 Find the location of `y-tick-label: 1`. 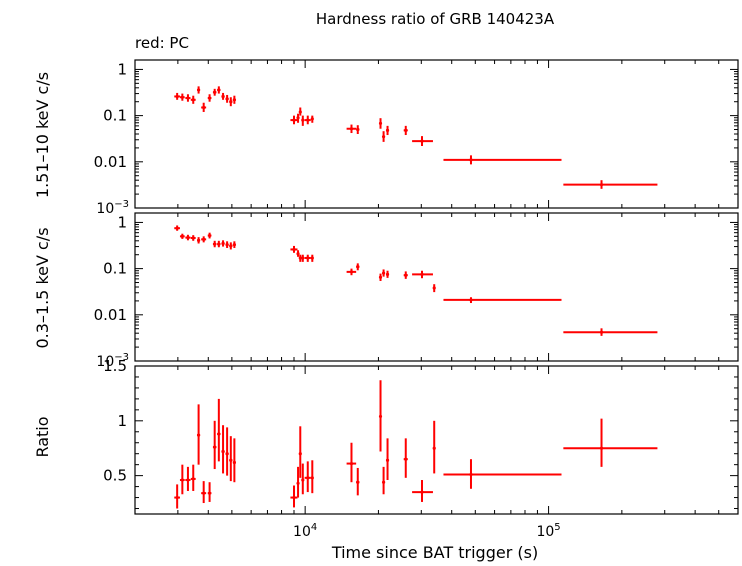

y-tick-label: 1 is located at coordinates (122, 222).